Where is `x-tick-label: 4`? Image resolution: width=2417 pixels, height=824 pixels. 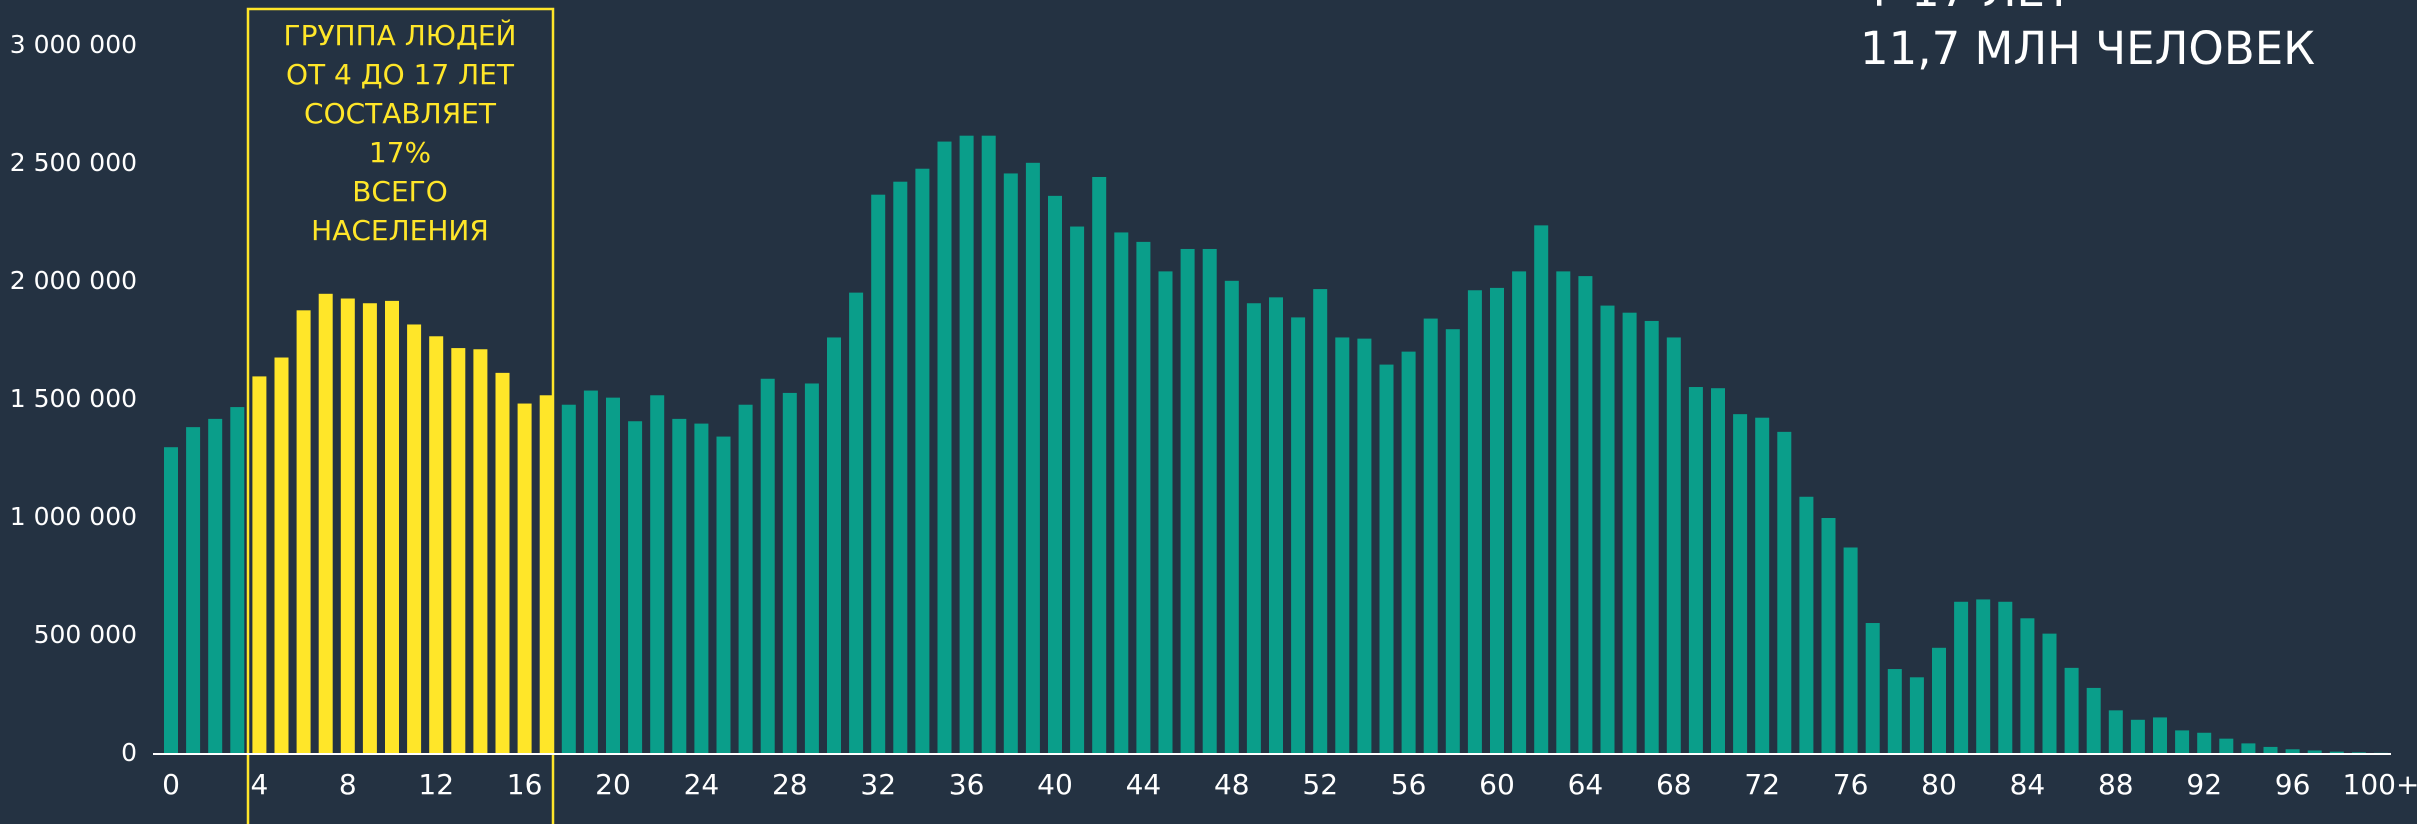
x-tick-label: 4 is located at coordinates (259, 784).